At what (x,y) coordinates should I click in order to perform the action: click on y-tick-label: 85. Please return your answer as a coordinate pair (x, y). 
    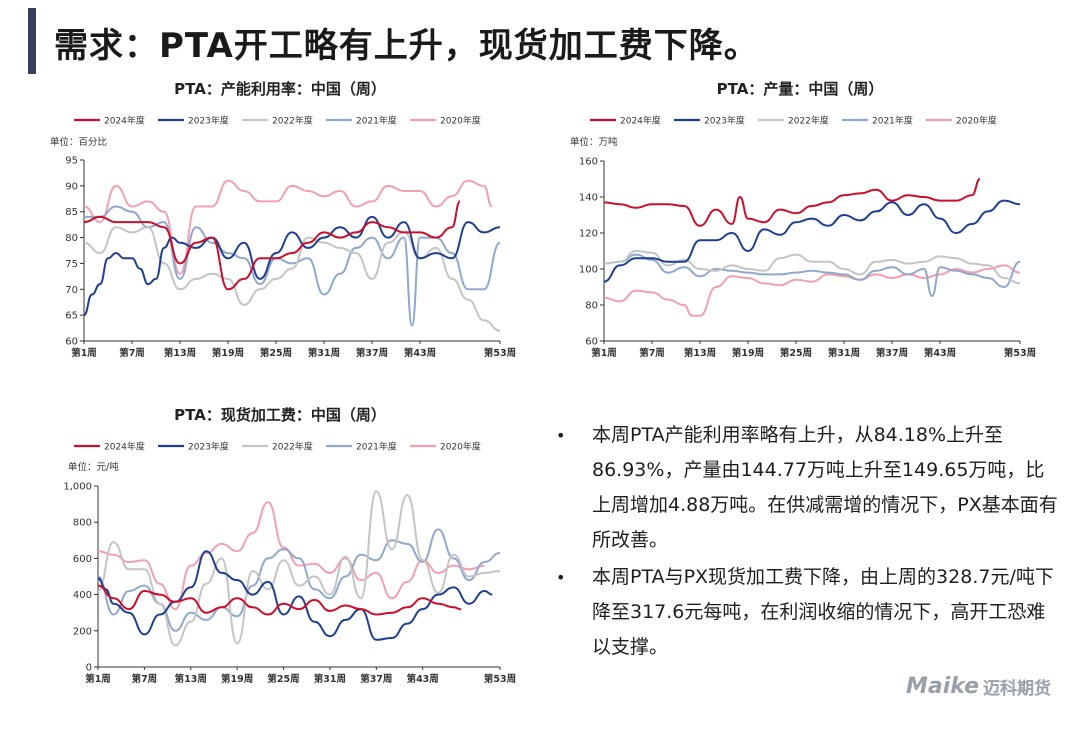
    Looking at the image, I should click on (71, 212).